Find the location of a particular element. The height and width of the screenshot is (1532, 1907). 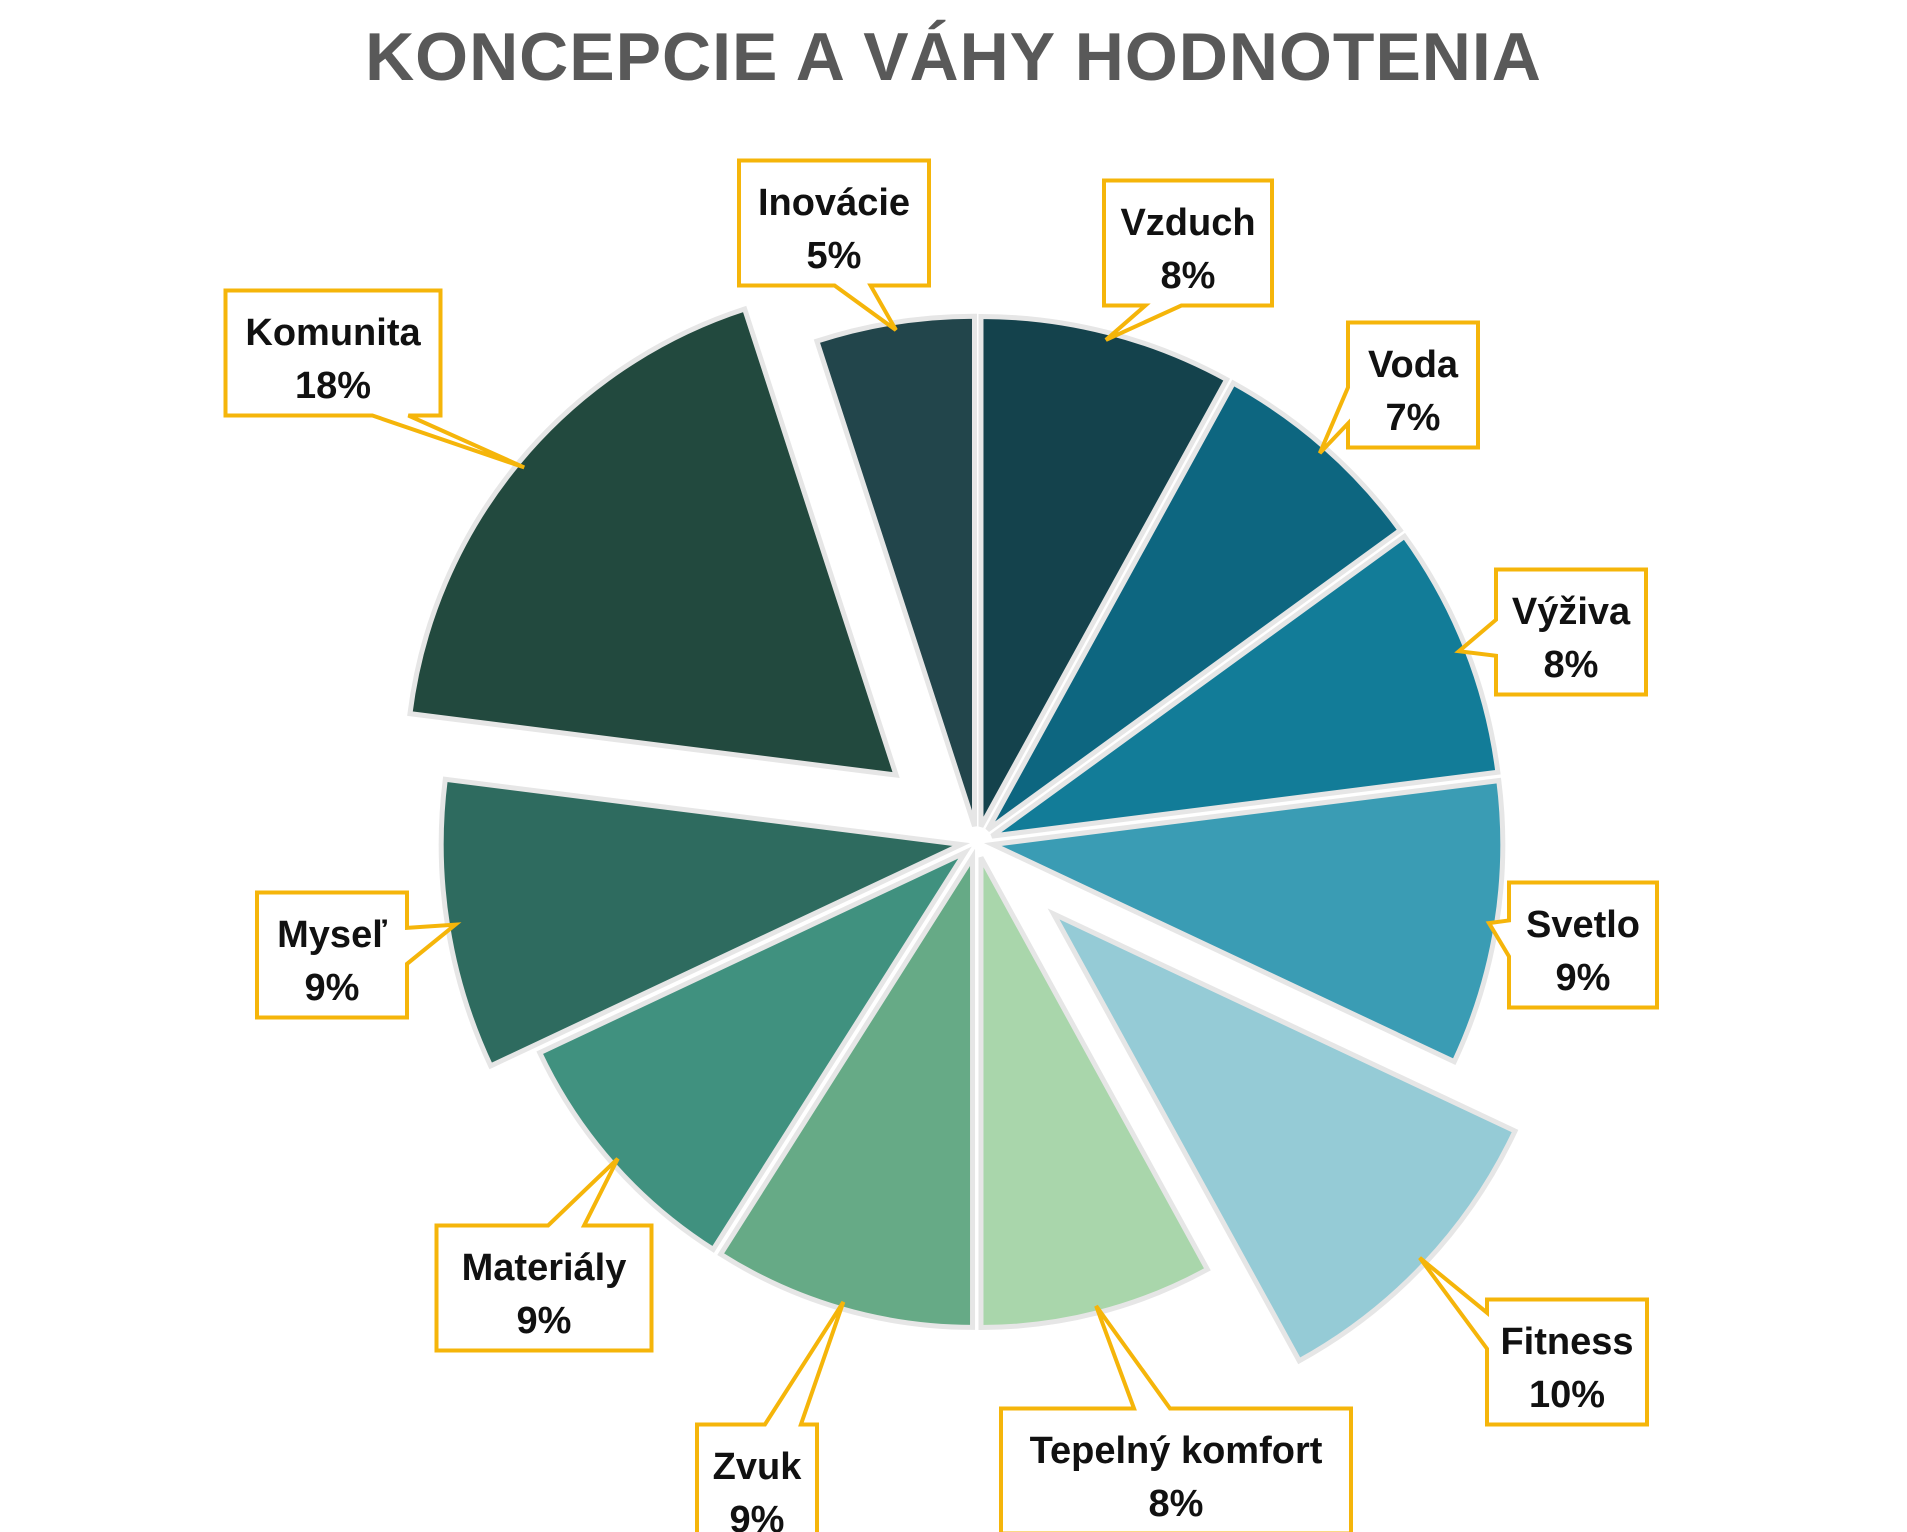

category-label: Fitness is located at coordinates (1566, 1342).